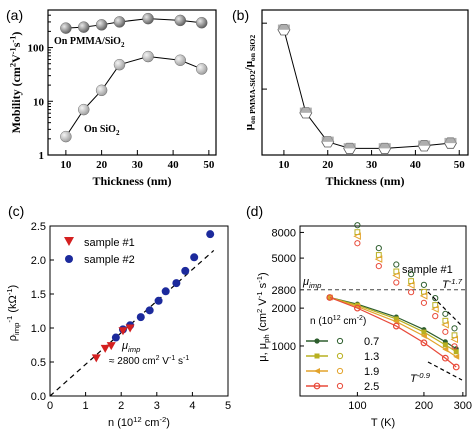 This screenshot has width=474, height=432. I want to click on panel-d-xtick-label: 100, so click(357, 406).